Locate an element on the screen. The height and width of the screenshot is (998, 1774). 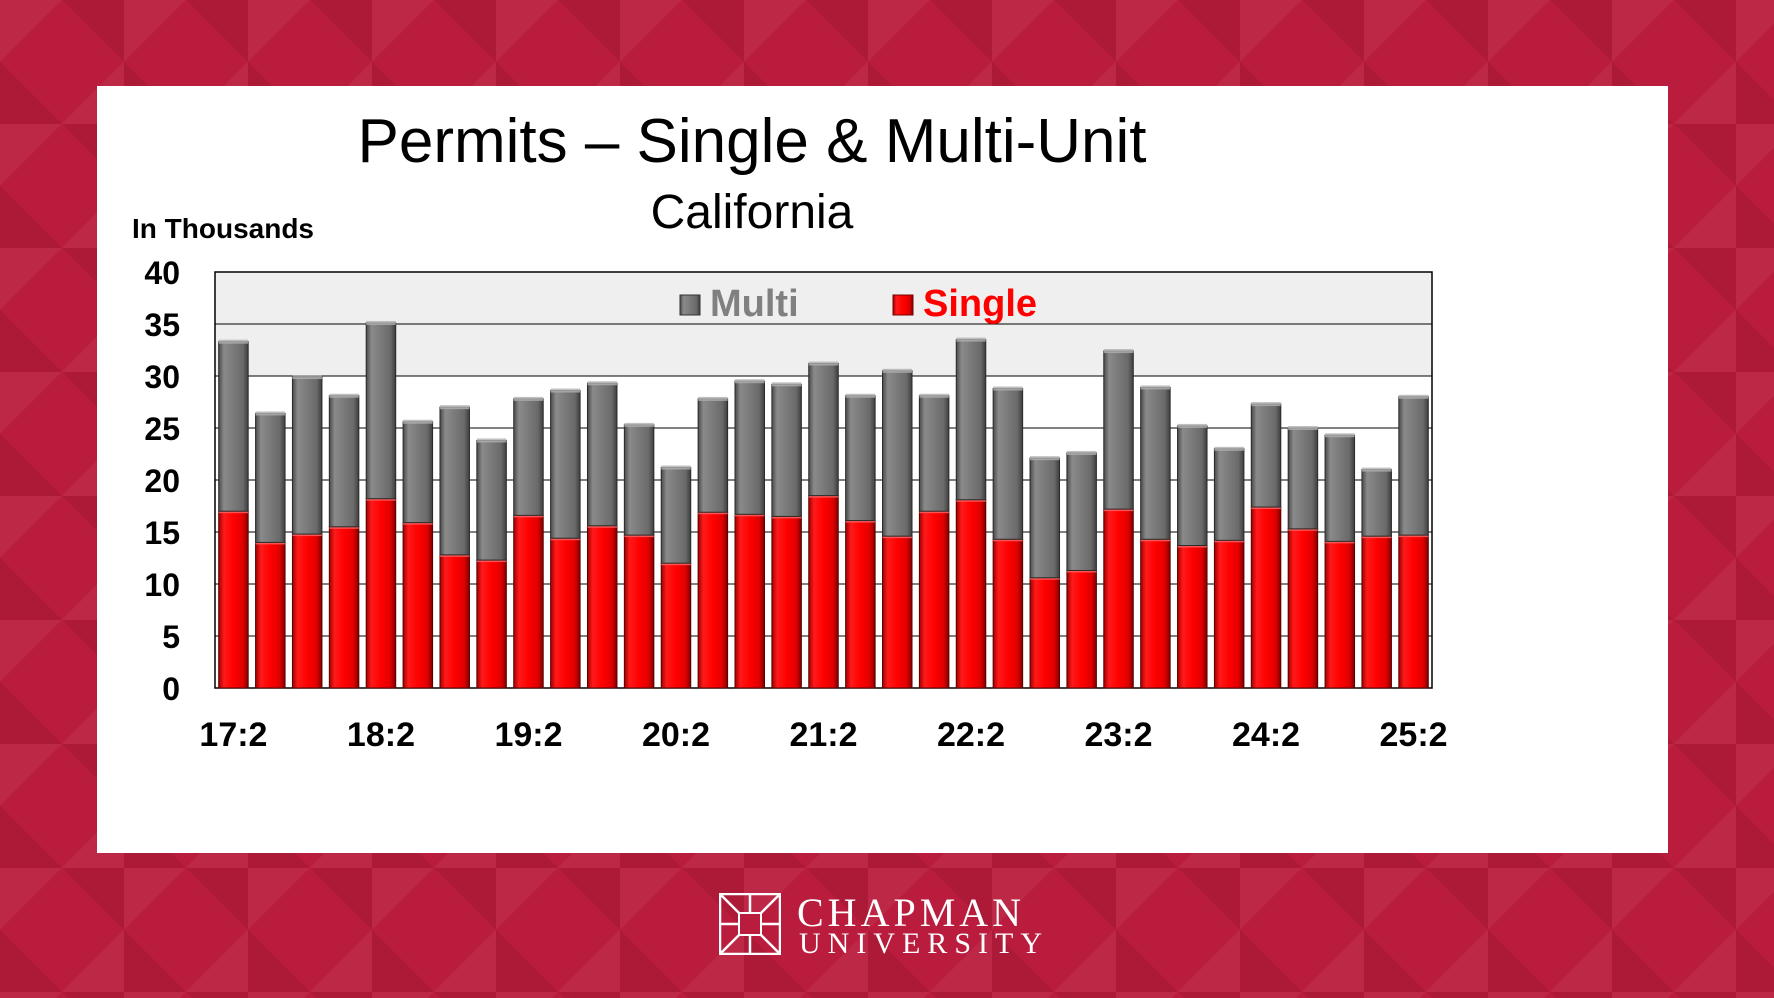
y-tick-label: 10 is located at coordinates (162, 585).